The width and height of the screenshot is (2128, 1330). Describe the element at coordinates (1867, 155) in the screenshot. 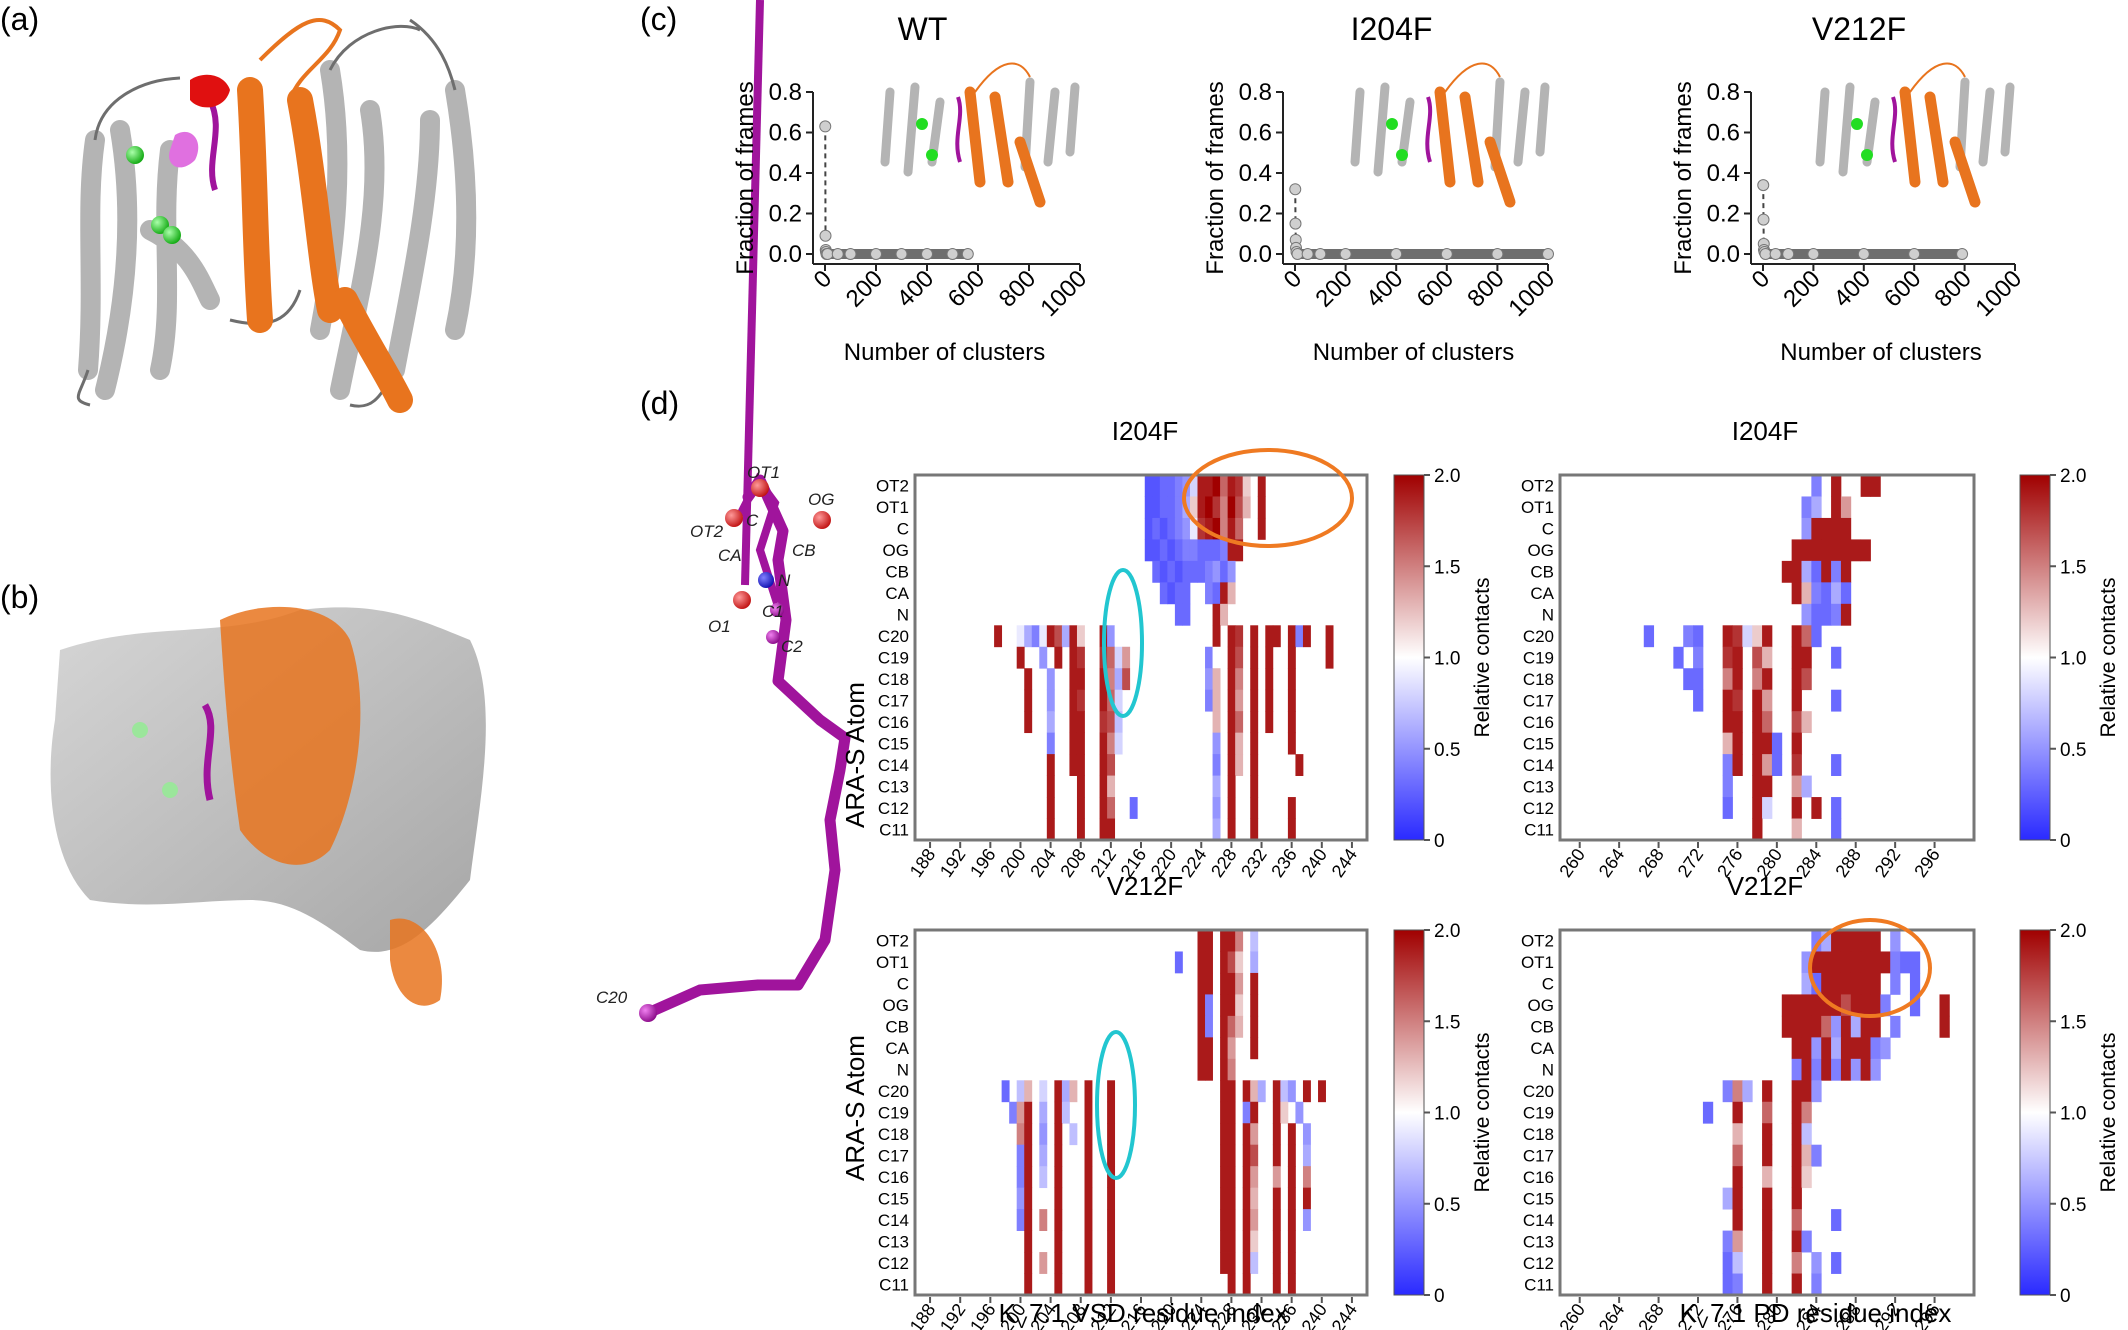

I see `inset-green-atom` at that location.